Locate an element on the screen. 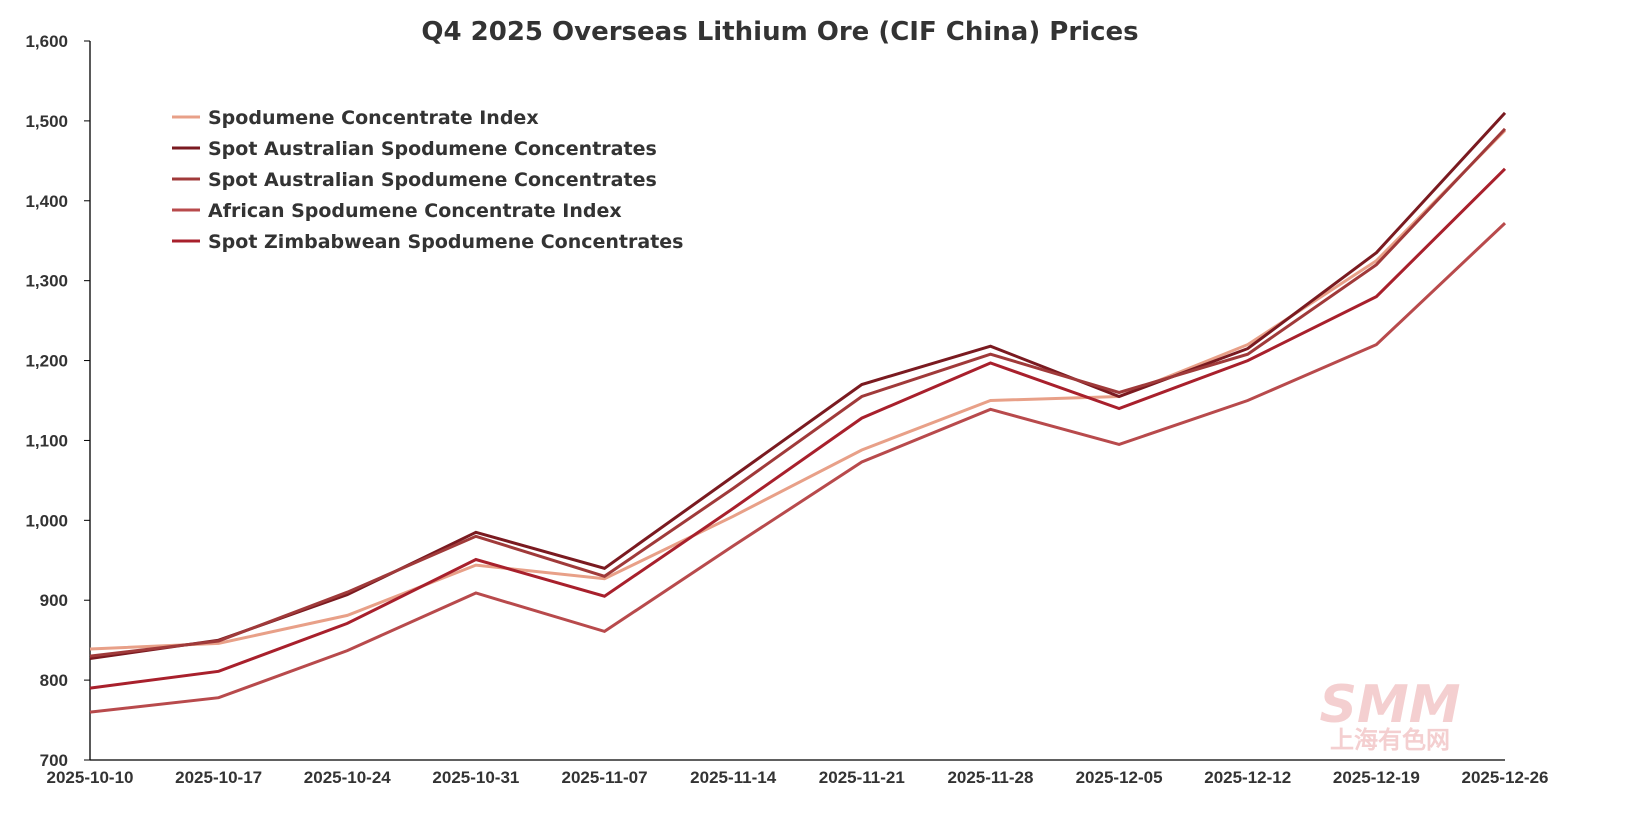 The height and width of the screenshot is (829, 1636). legend-item: Spodumene Concentrate Index is located at coordinates (355, 118).